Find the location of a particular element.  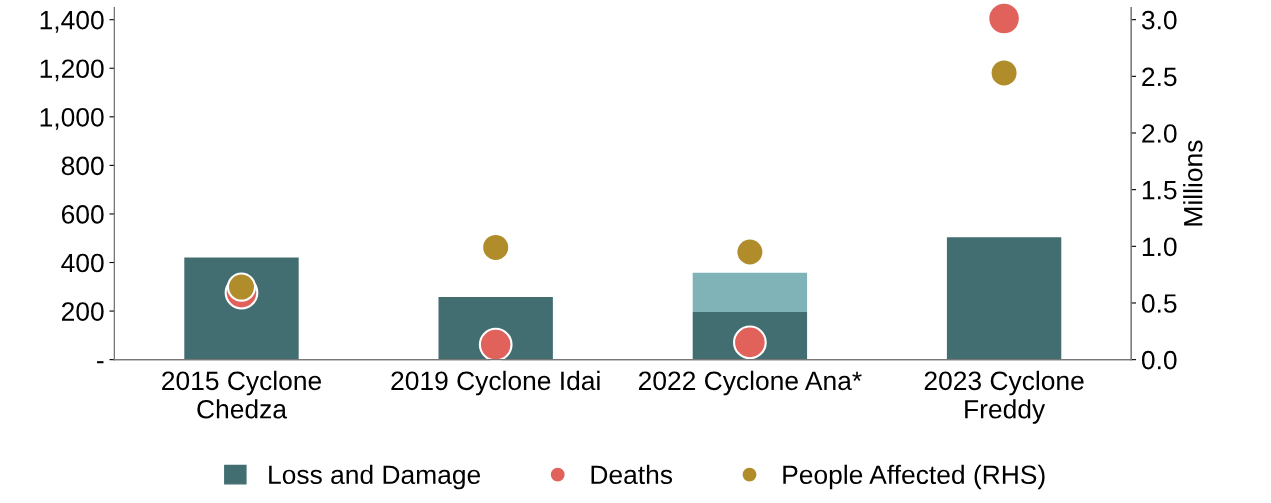

y-tick-label: 600 is located at coordinates (82, 214).